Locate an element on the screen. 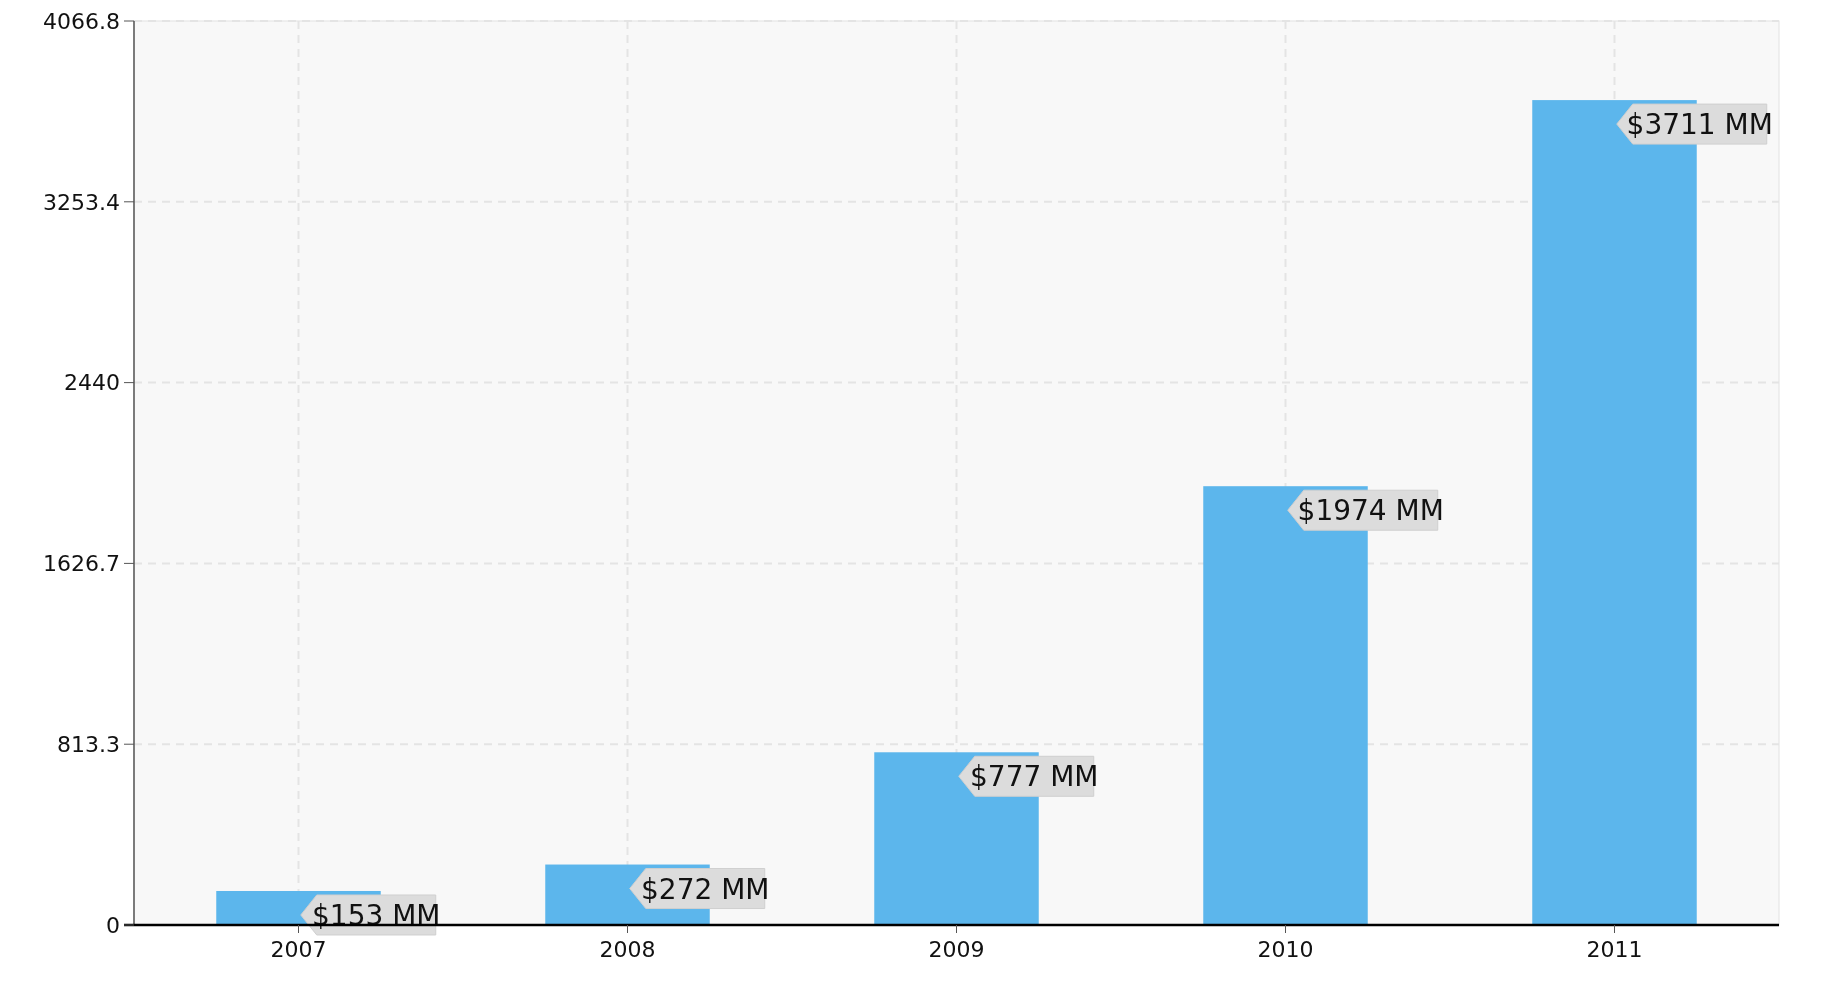 The image size is (1827, 983). y-tick-label: 813.3 is located at coordinates (88, 744).